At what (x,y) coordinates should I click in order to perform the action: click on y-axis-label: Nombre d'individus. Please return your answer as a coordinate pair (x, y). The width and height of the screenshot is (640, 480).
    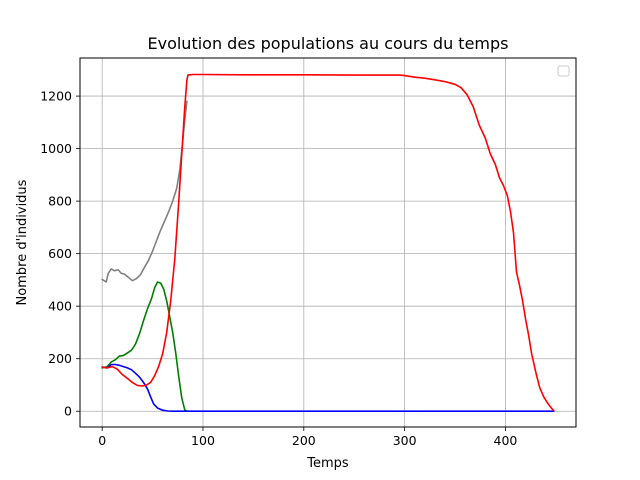
    Looking at the image, I should click on (22, 242).